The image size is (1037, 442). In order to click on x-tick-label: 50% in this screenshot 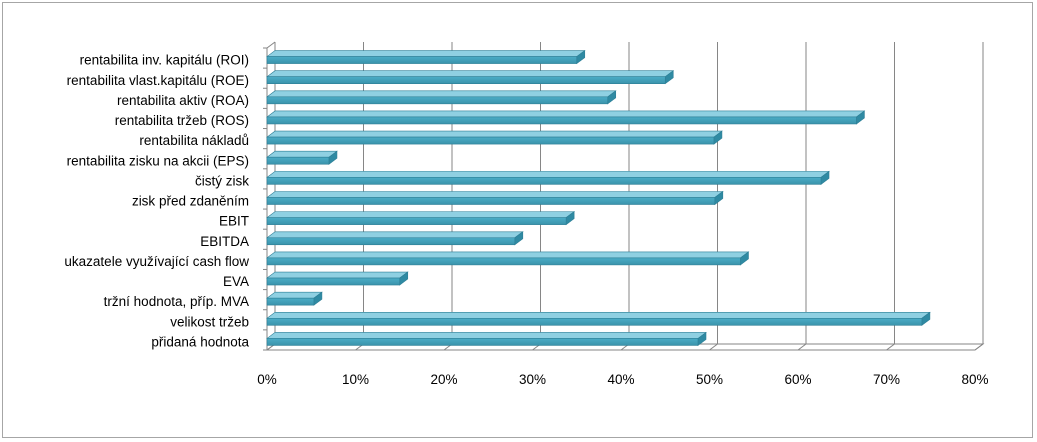, I will do `click(709, 379)`.